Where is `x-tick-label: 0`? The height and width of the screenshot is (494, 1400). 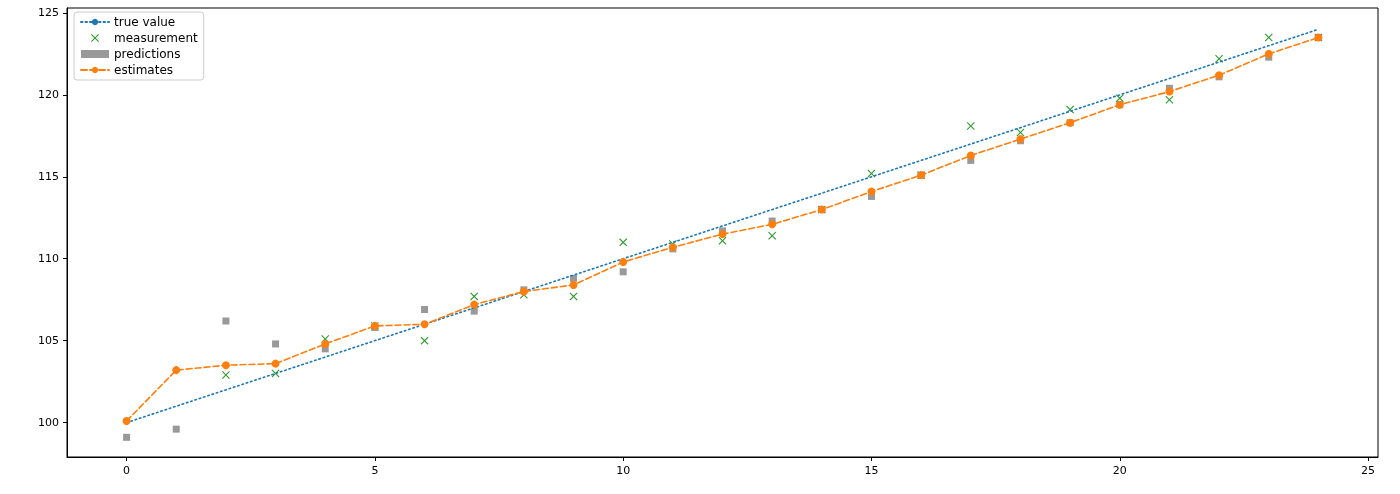 x-tick-label: 0 is located at coordinates (127, 470).